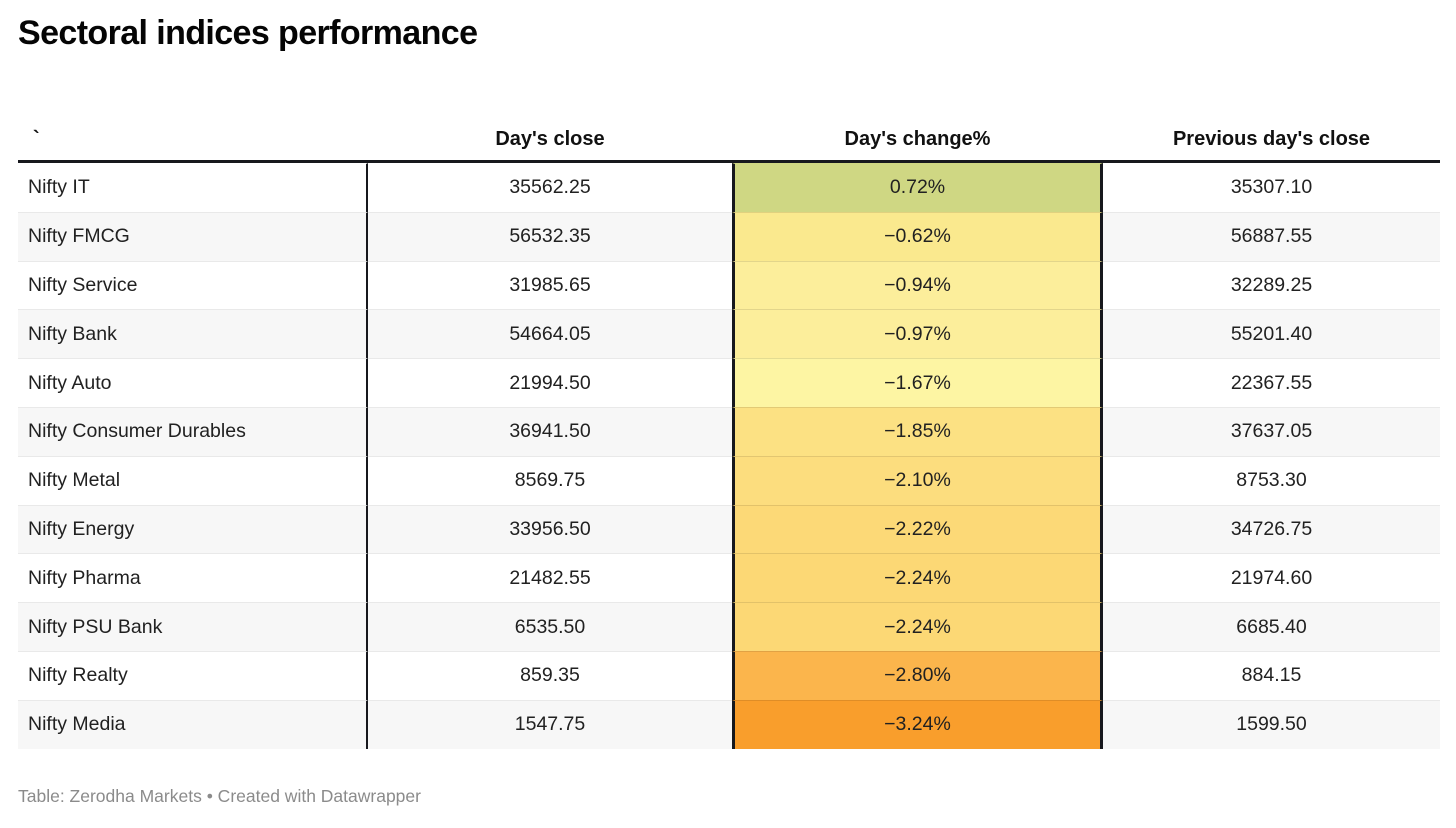 The image size is (1456, 828). Describe the element at coordinates (550, 139) in the screenshot. I see `header-cell-days-close: Day's close` at that location.